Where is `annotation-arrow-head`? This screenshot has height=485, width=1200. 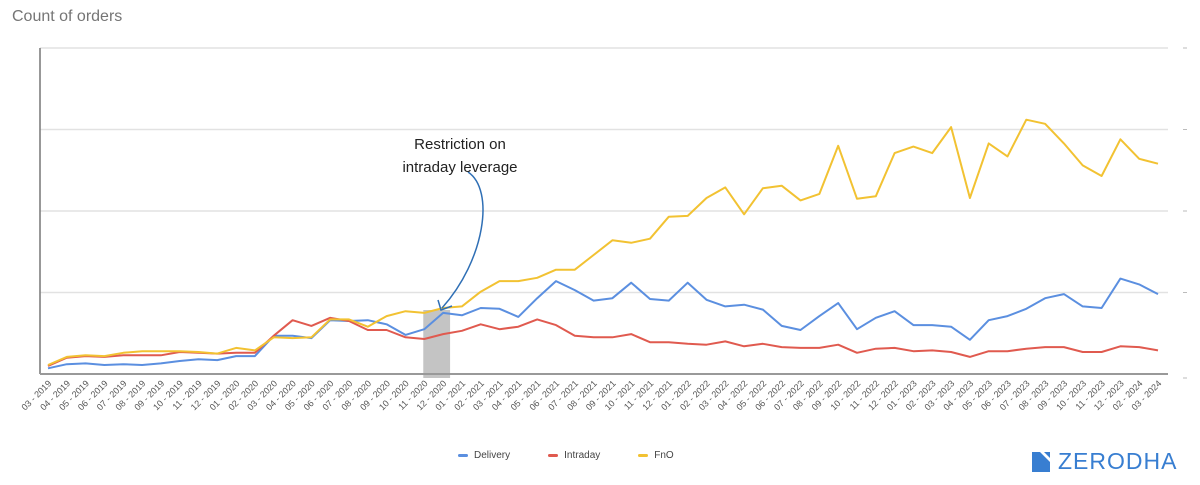 annotation-arrow-head is located at coordinates (445, 305).